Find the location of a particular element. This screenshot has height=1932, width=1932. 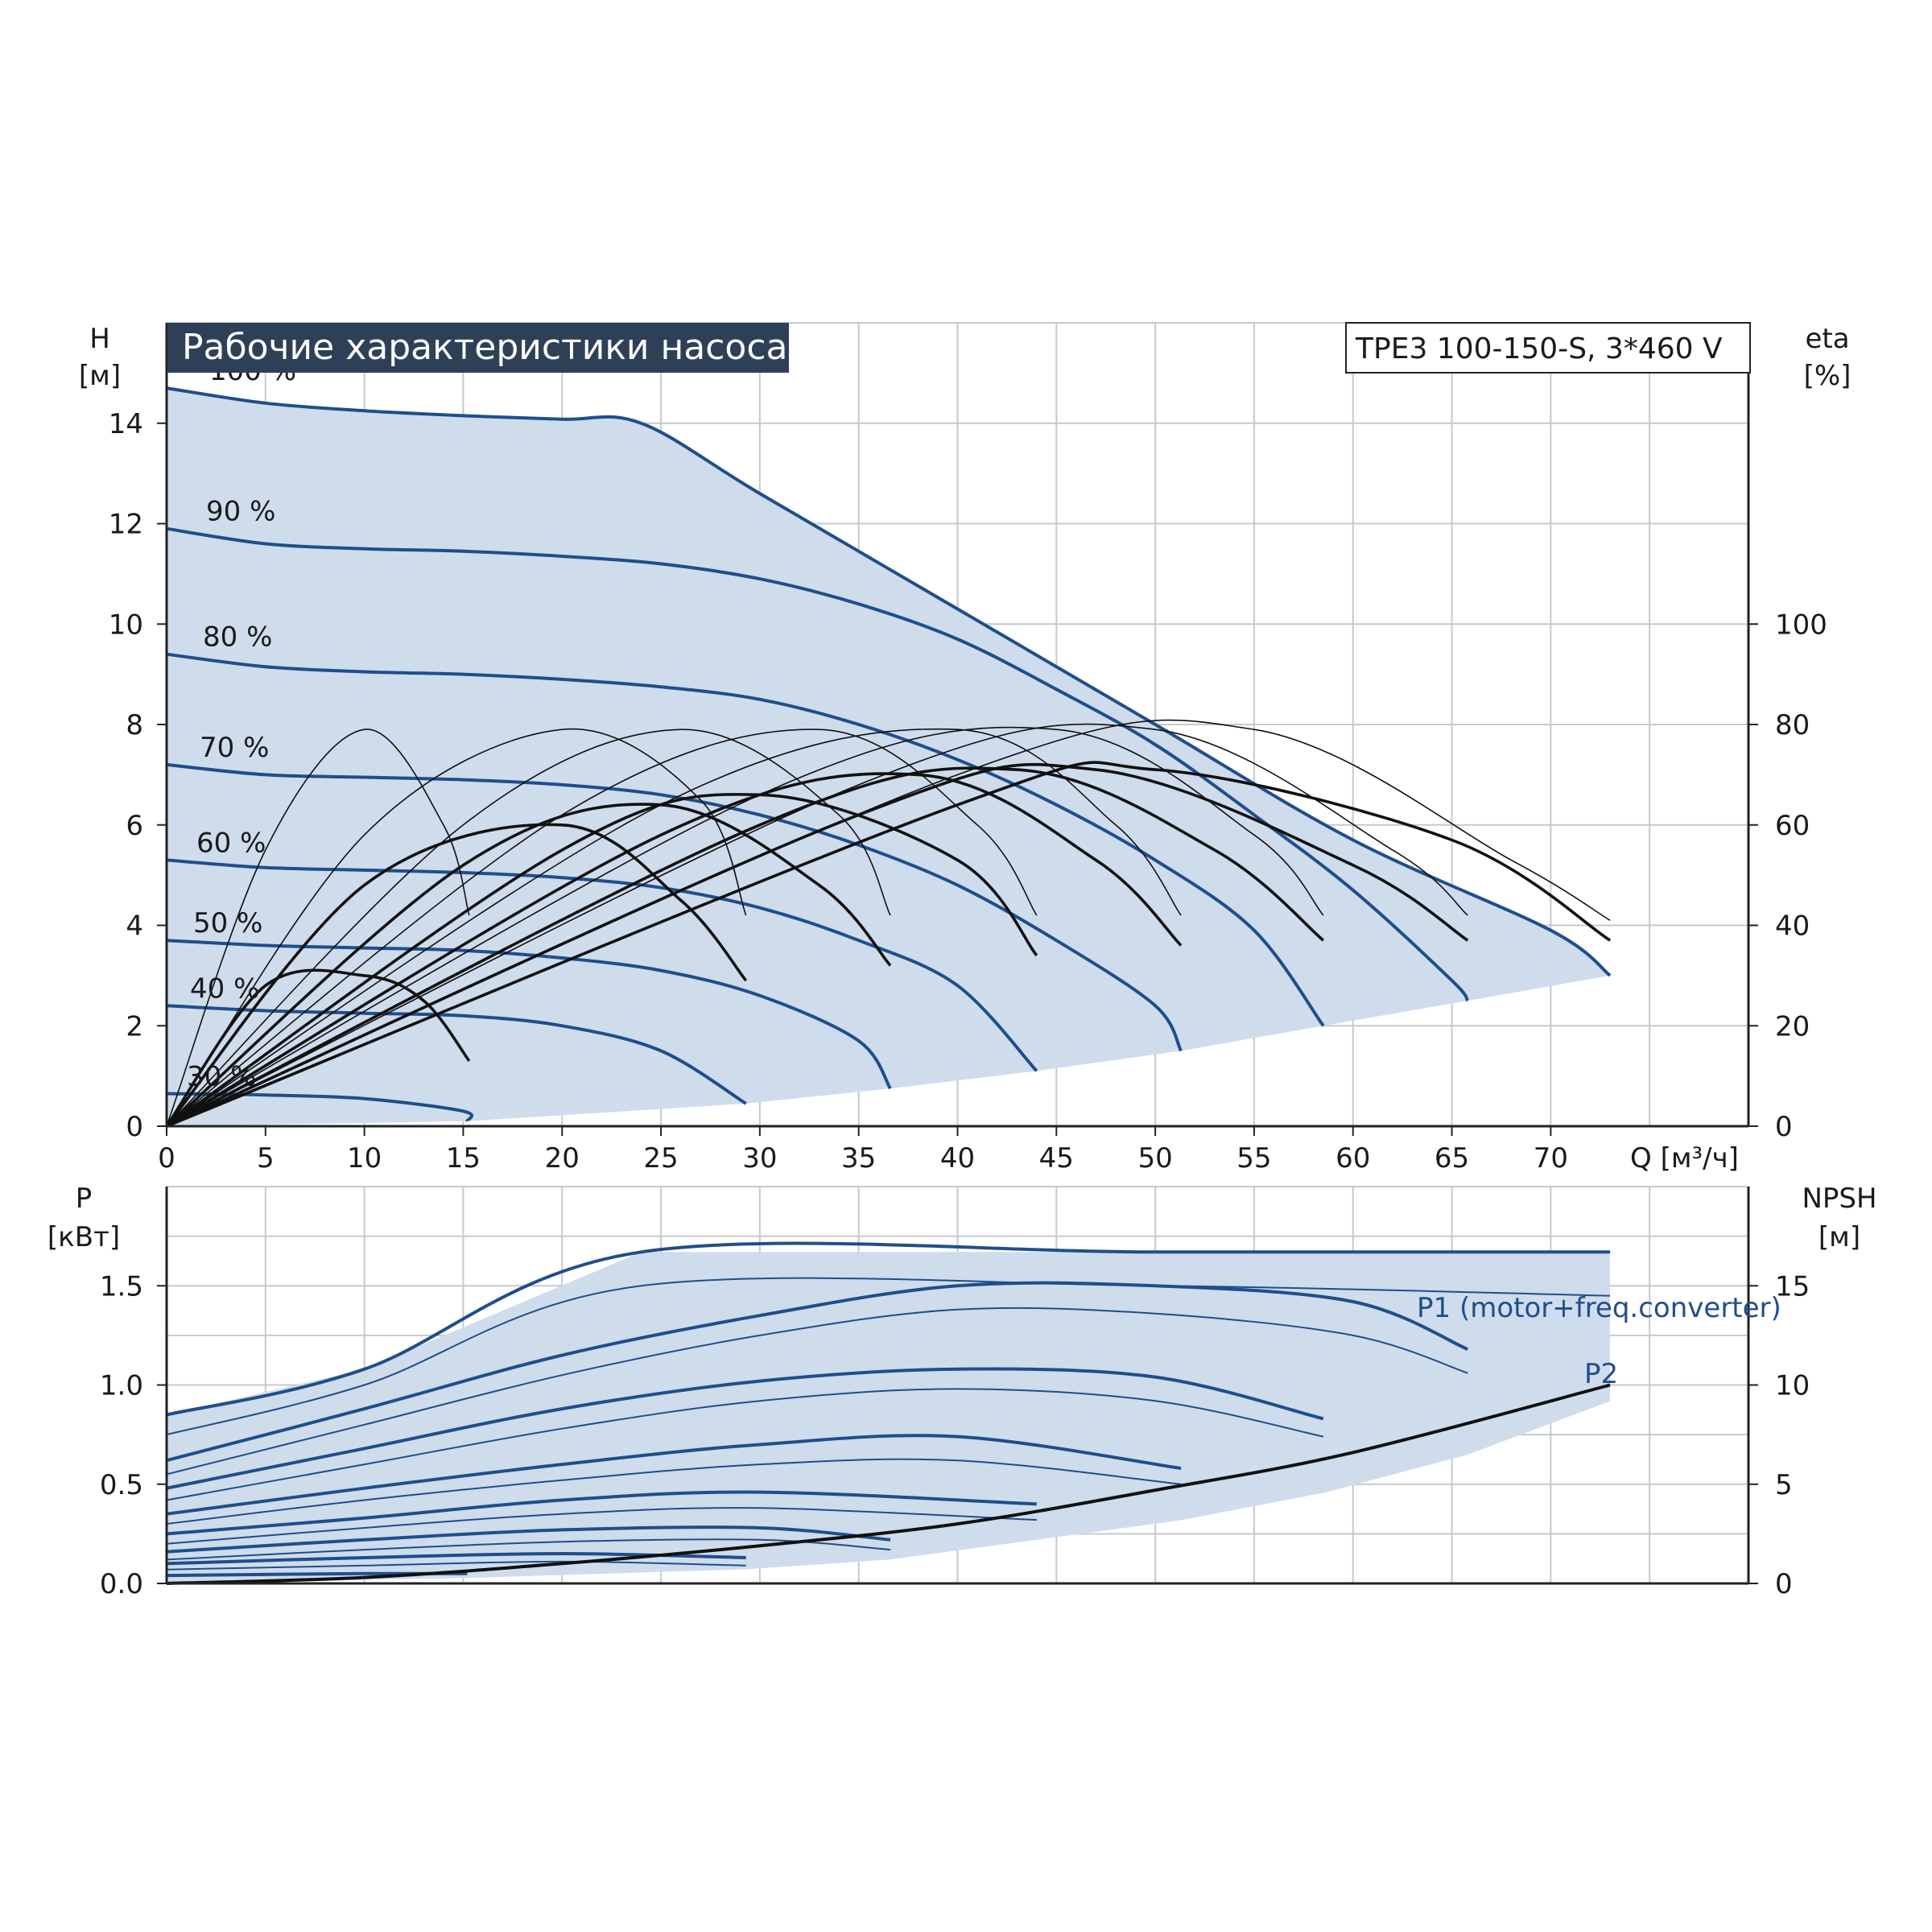

speed-label: 50 % is located at coordinates (227, 923).